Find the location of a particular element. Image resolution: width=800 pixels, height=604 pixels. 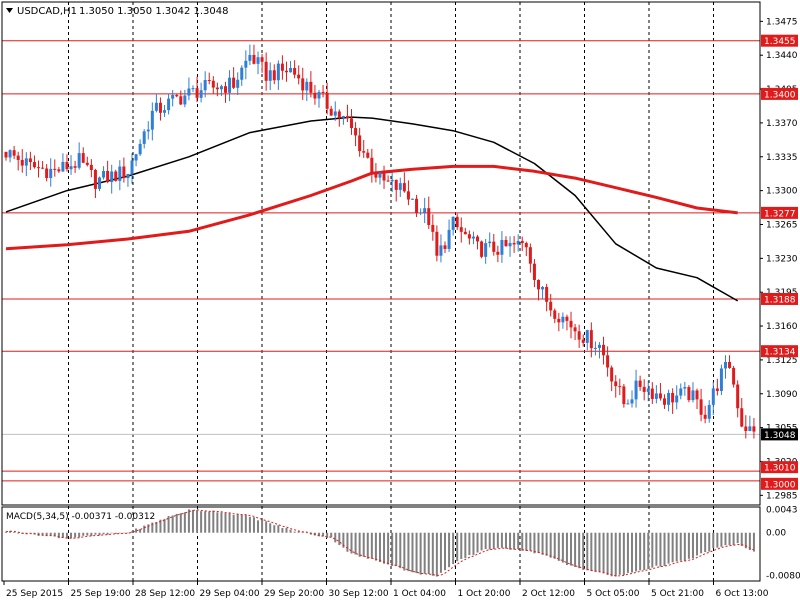

macd-signal-line is located at coordinates (380, 543).